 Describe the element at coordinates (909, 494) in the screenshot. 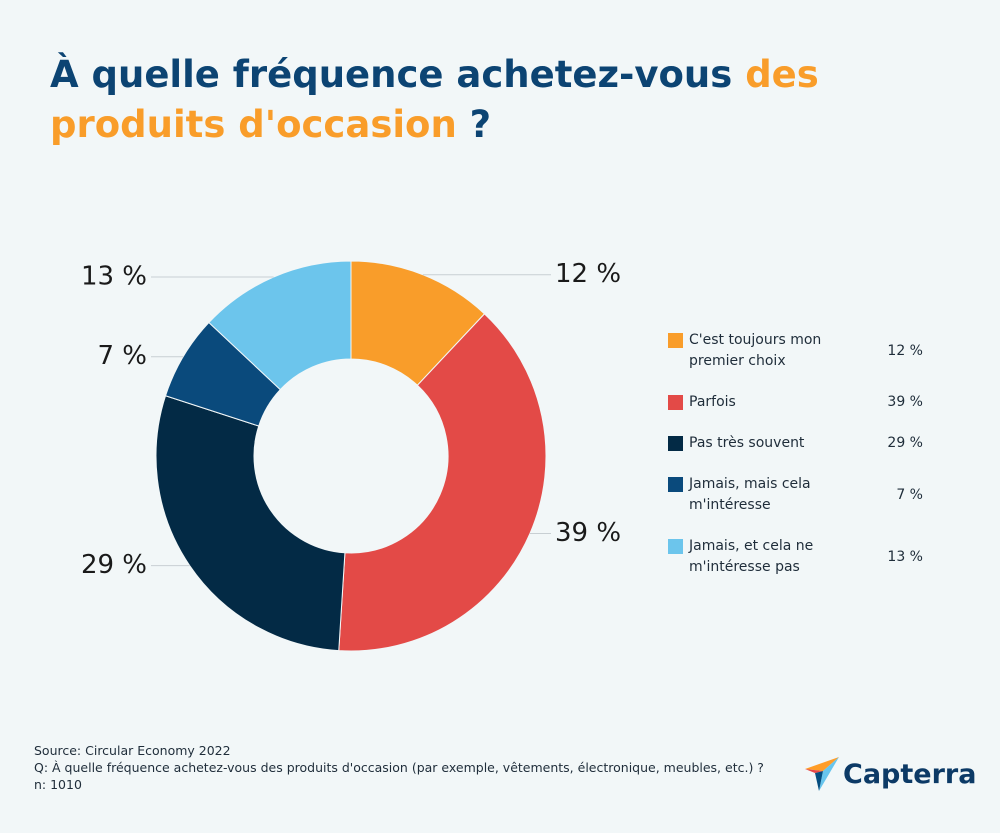

I see `legend-value: 7 %` at that location.